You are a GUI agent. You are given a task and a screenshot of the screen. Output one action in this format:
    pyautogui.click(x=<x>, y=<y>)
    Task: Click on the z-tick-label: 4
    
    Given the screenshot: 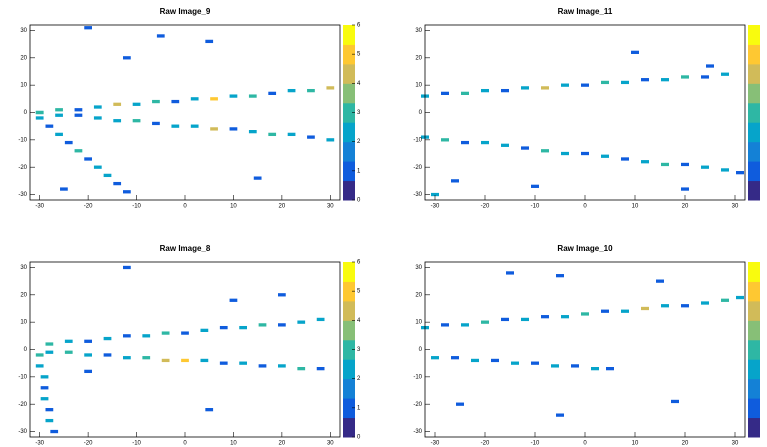 What is the action you would take?
    pyautogui.click(x=359, y=84)
    